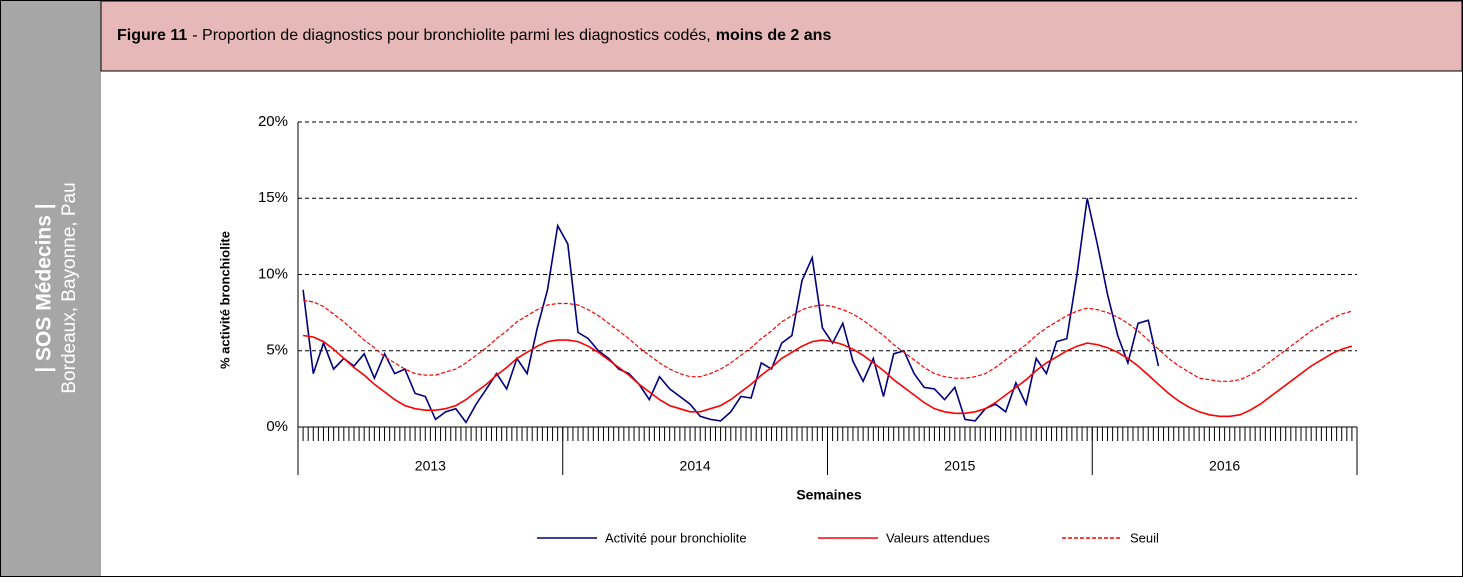  Describe the element at coordinates (959, 466) in the screenshot. I see `x-tick-label: 2015` at that location.